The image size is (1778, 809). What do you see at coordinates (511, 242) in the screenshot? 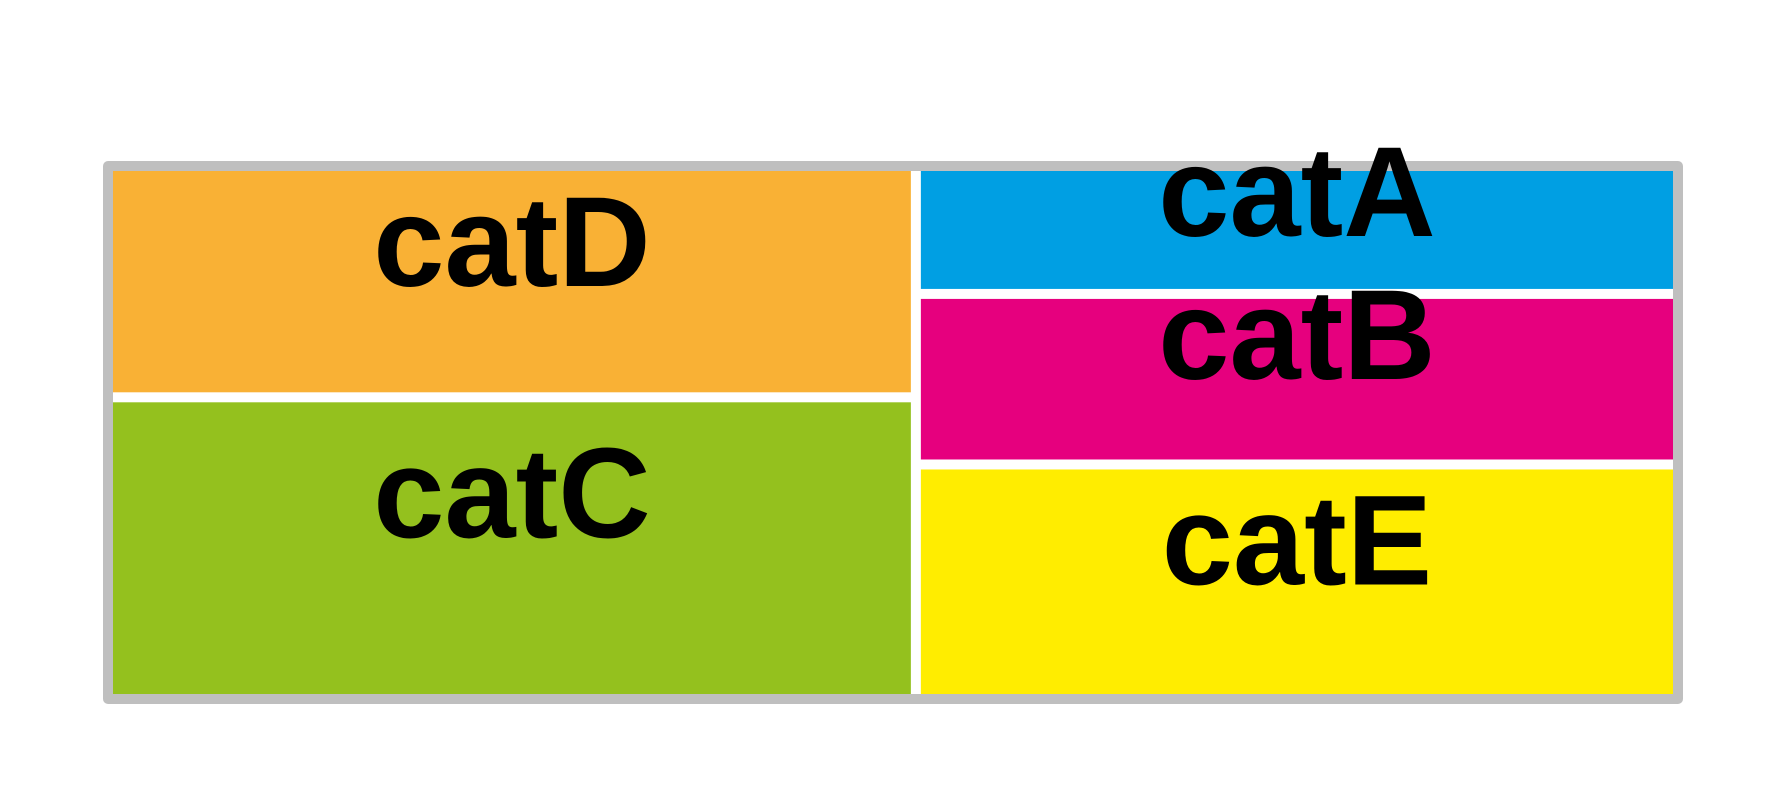
I see `treemap-label-catd: catD` at bounding box center [511, 242].